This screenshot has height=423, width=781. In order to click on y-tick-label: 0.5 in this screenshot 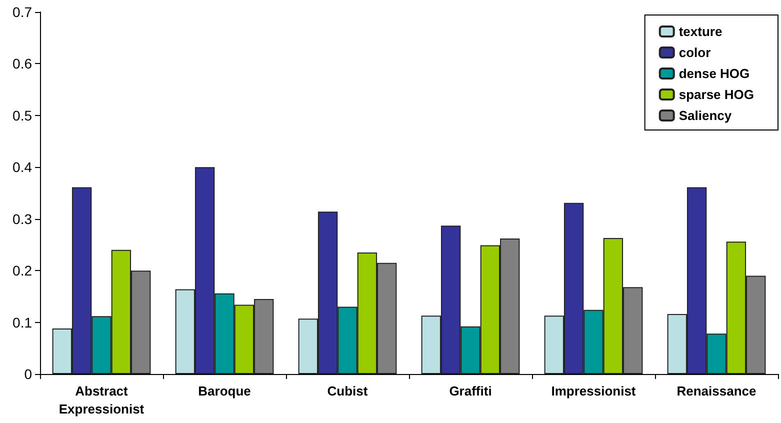, I will do `click(22, 115)`.